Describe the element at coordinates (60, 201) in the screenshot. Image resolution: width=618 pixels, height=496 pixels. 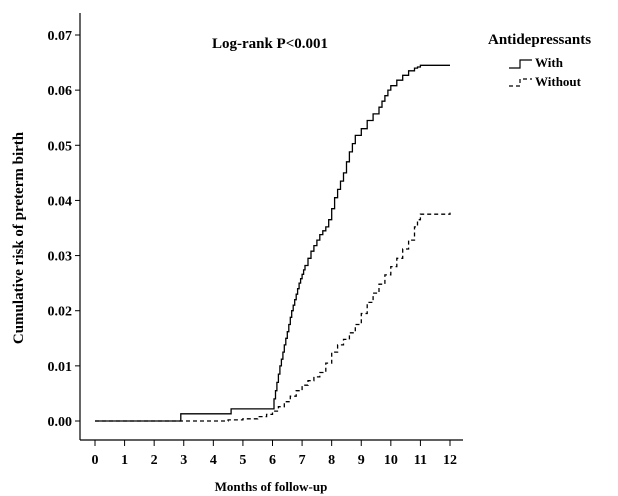
I see `y-tick-label: 0.04` at that location.